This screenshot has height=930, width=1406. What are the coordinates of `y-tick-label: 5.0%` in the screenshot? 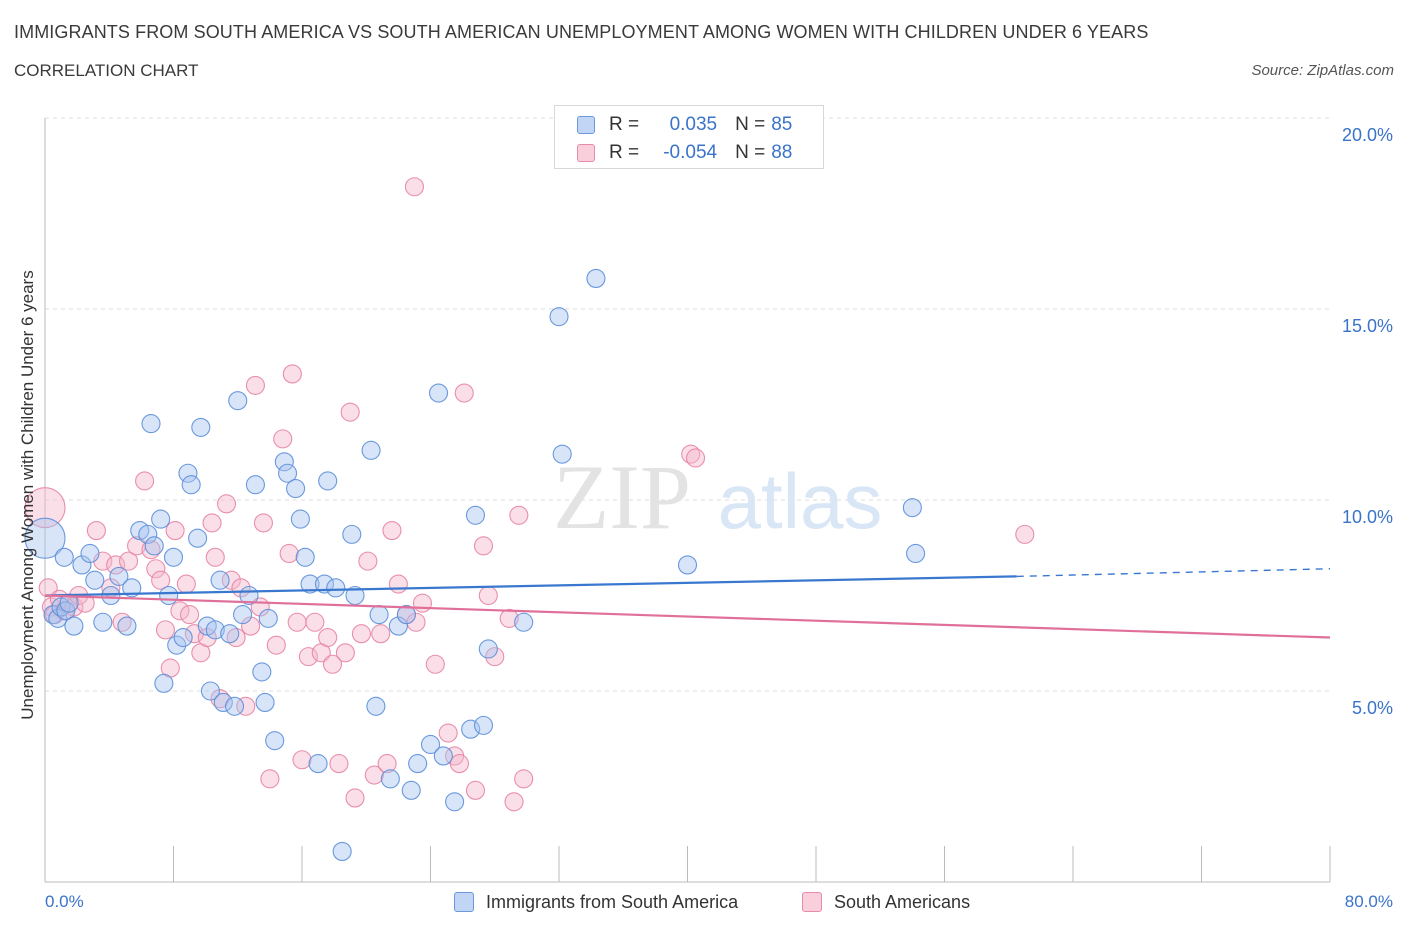 It's located at (1372, 708).